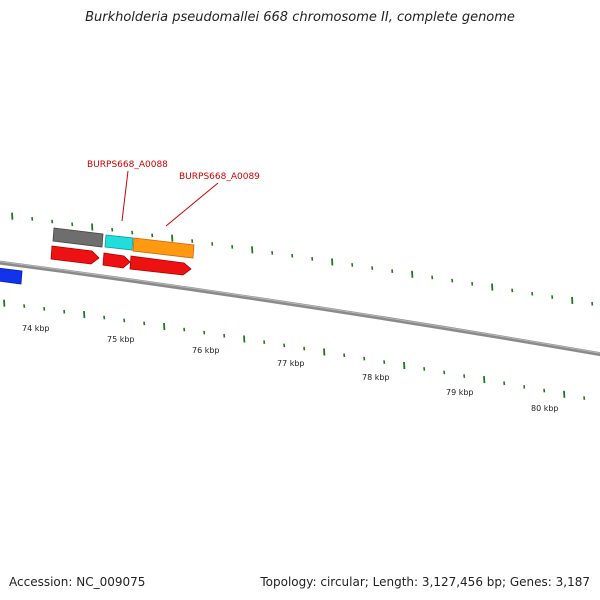 The image size is (600, 600). What do you see at coordinates (11, 276) in the screenshot?
I see `blue-gene-feature` at bounding box center [11, 276].